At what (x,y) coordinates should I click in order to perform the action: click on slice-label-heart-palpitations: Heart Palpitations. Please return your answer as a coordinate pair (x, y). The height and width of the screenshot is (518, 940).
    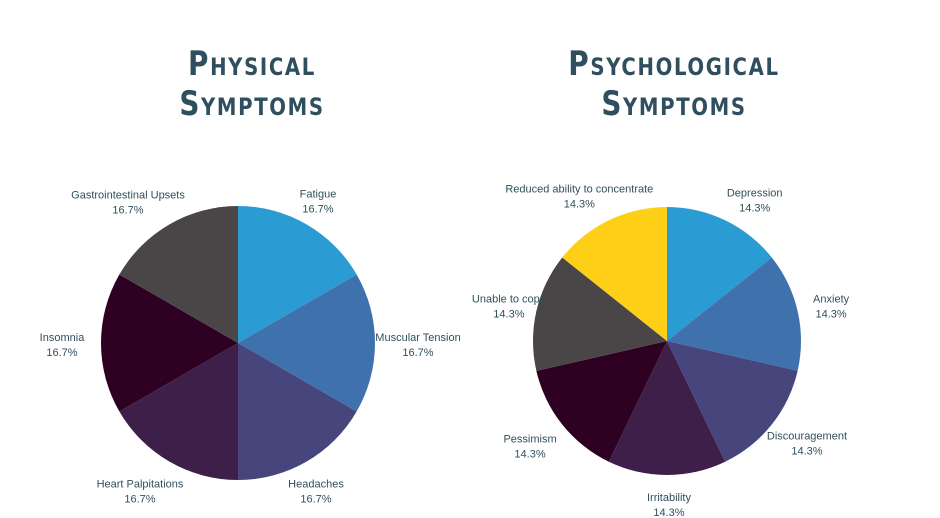
    Looking at the image, I should click on (140, 485).